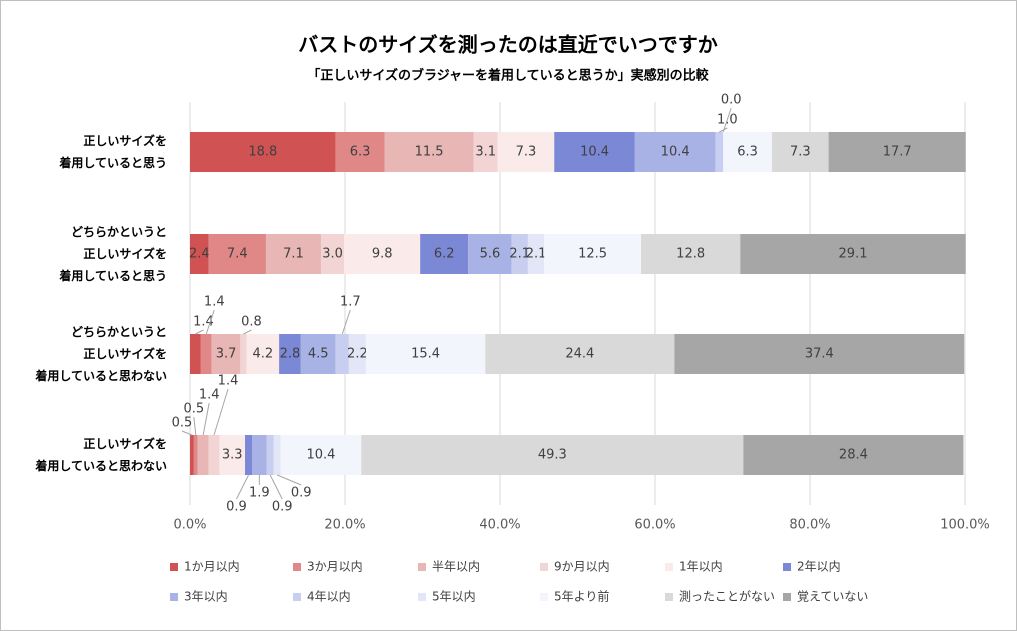 Image resolution: width=1017 pixels, height=631 pixels. I want to click on value-label: 9.8, so click(382, 254).